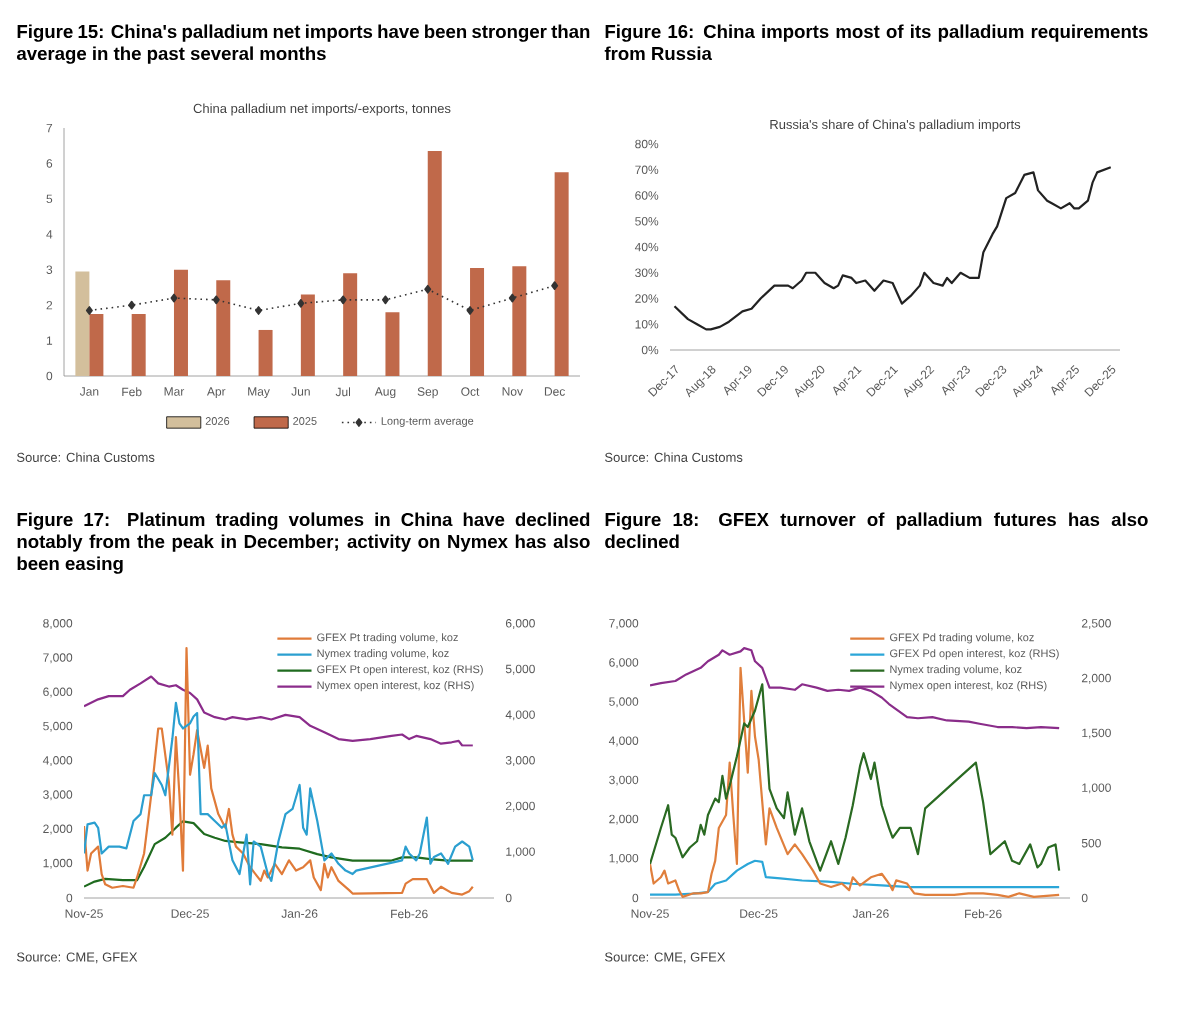 The width and height of the screenshot is (1202, 1034). I want to click on chart-title: Figure 15: China's palladium net imports have been stronger than average in the past several months, so click(303, 44).